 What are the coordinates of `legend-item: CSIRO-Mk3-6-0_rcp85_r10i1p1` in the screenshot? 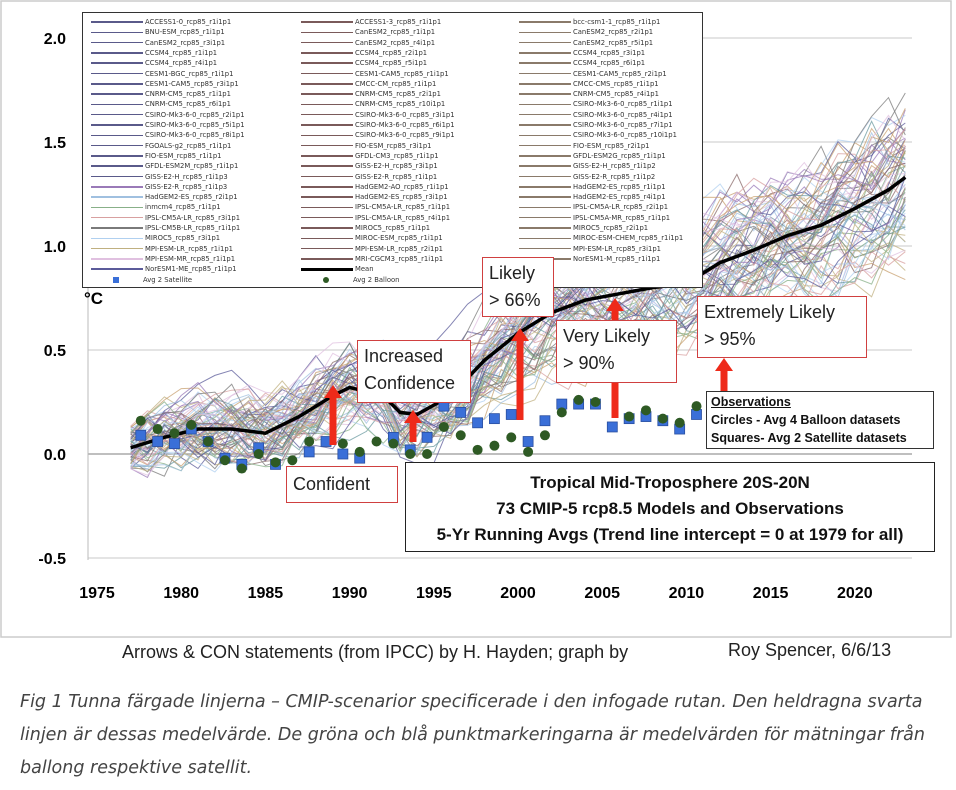 It's located at (598, 135).